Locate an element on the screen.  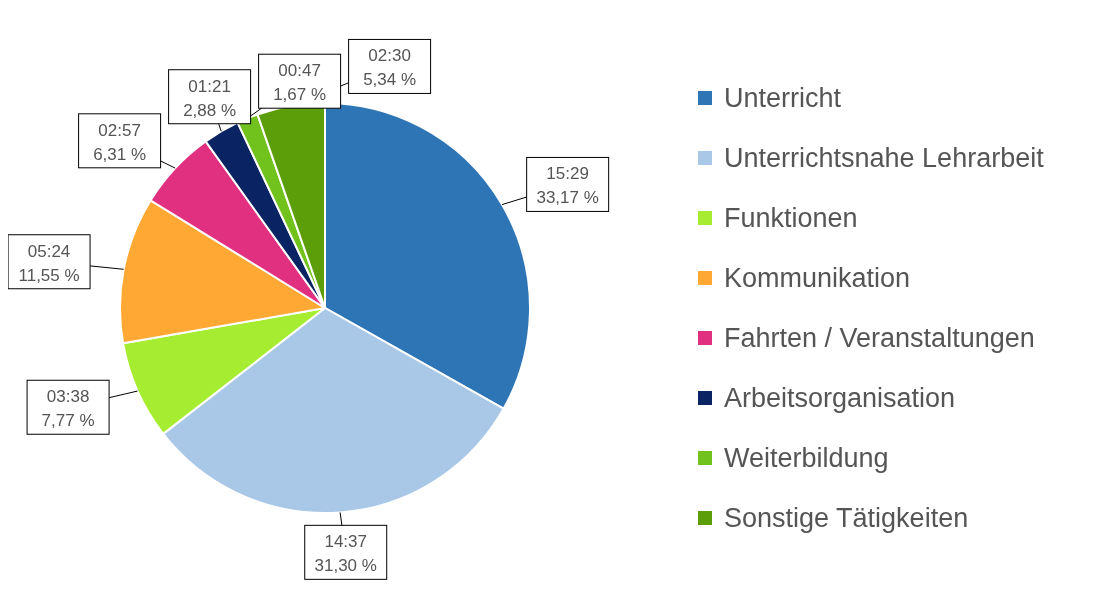
legend-label: Kommunikation is located at coordinates (817, 278).